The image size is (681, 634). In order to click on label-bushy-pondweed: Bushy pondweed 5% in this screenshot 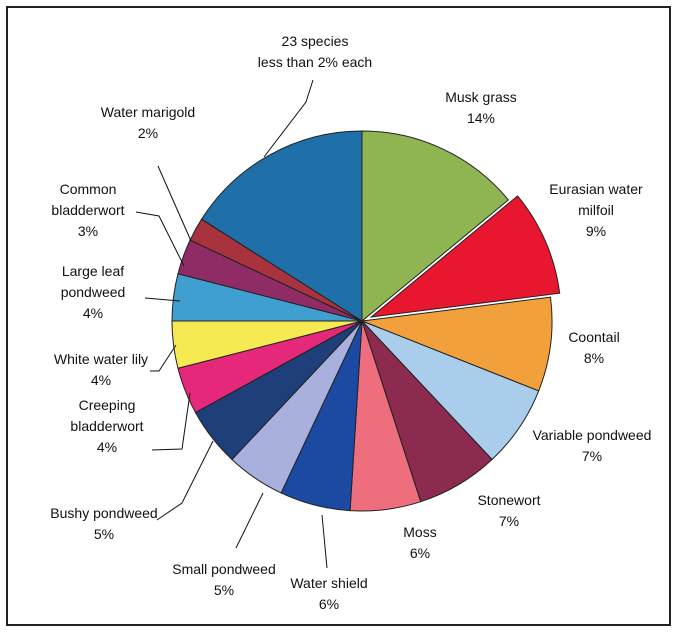, I will do `click(103, 523)`.